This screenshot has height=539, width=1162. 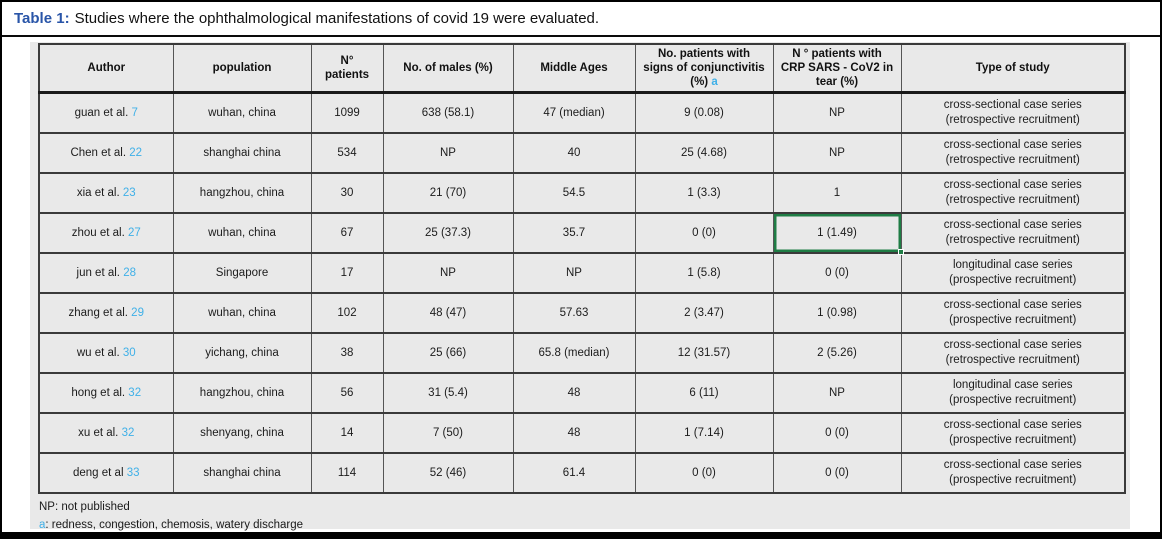 What do you see at coordinates (106, 152) in the screenshot?
I see `author-cell: Chen et al. 22` at bounding box center [106, 152].